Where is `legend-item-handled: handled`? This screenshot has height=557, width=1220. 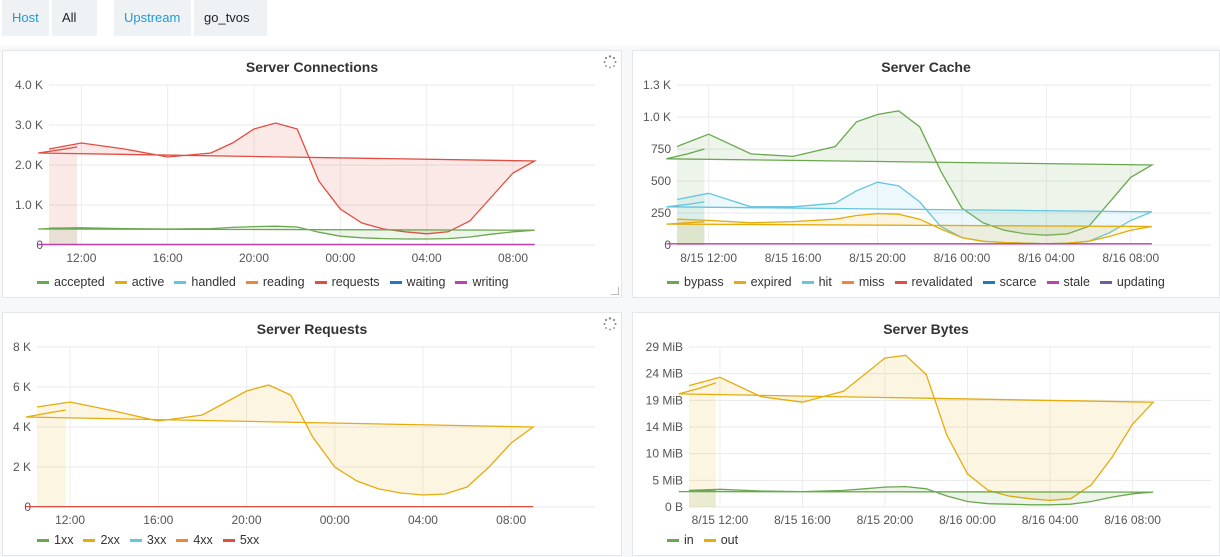 legend-item-handled: handled is located at coordinates (205, 282).